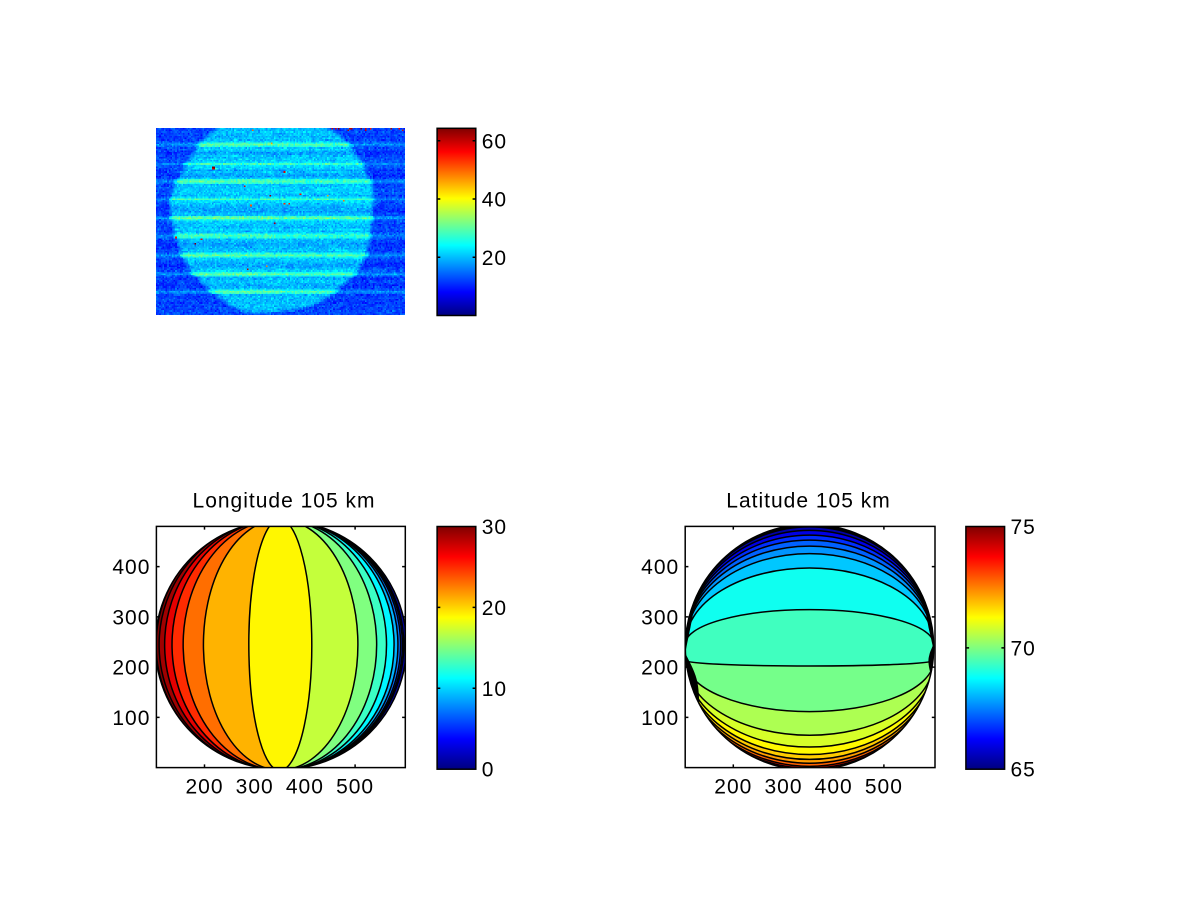 This screenshot has height=900, width=1200. What do you see at coordinates (494, 200) in the screenshot?
I see `svg-text: 40` at bounding box center [494, 200].